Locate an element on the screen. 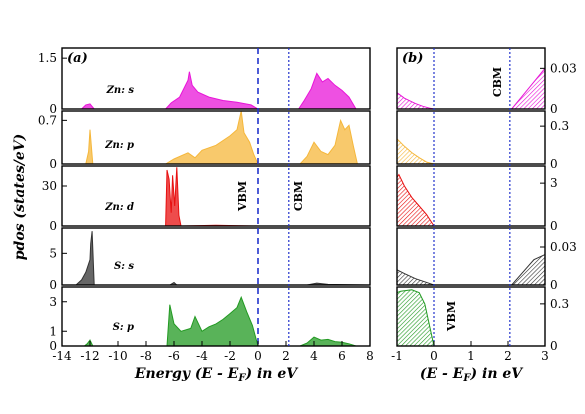 The image size is (585, 414). y-tick-label: 1 is located at coordinates (53, 331).